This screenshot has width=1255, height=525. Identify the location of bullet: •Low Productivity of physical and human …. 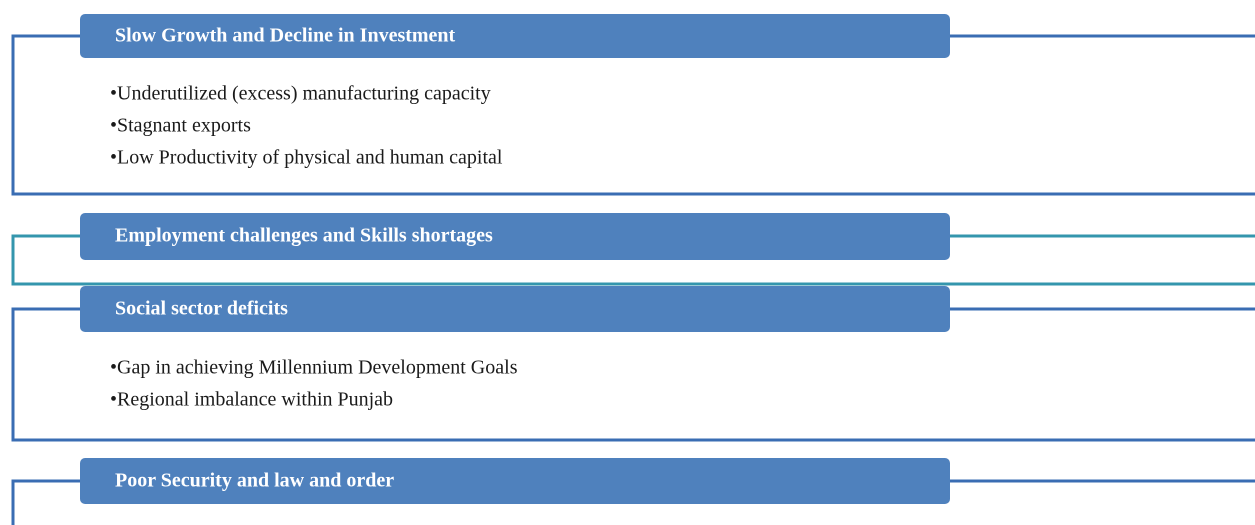
(306, 158).